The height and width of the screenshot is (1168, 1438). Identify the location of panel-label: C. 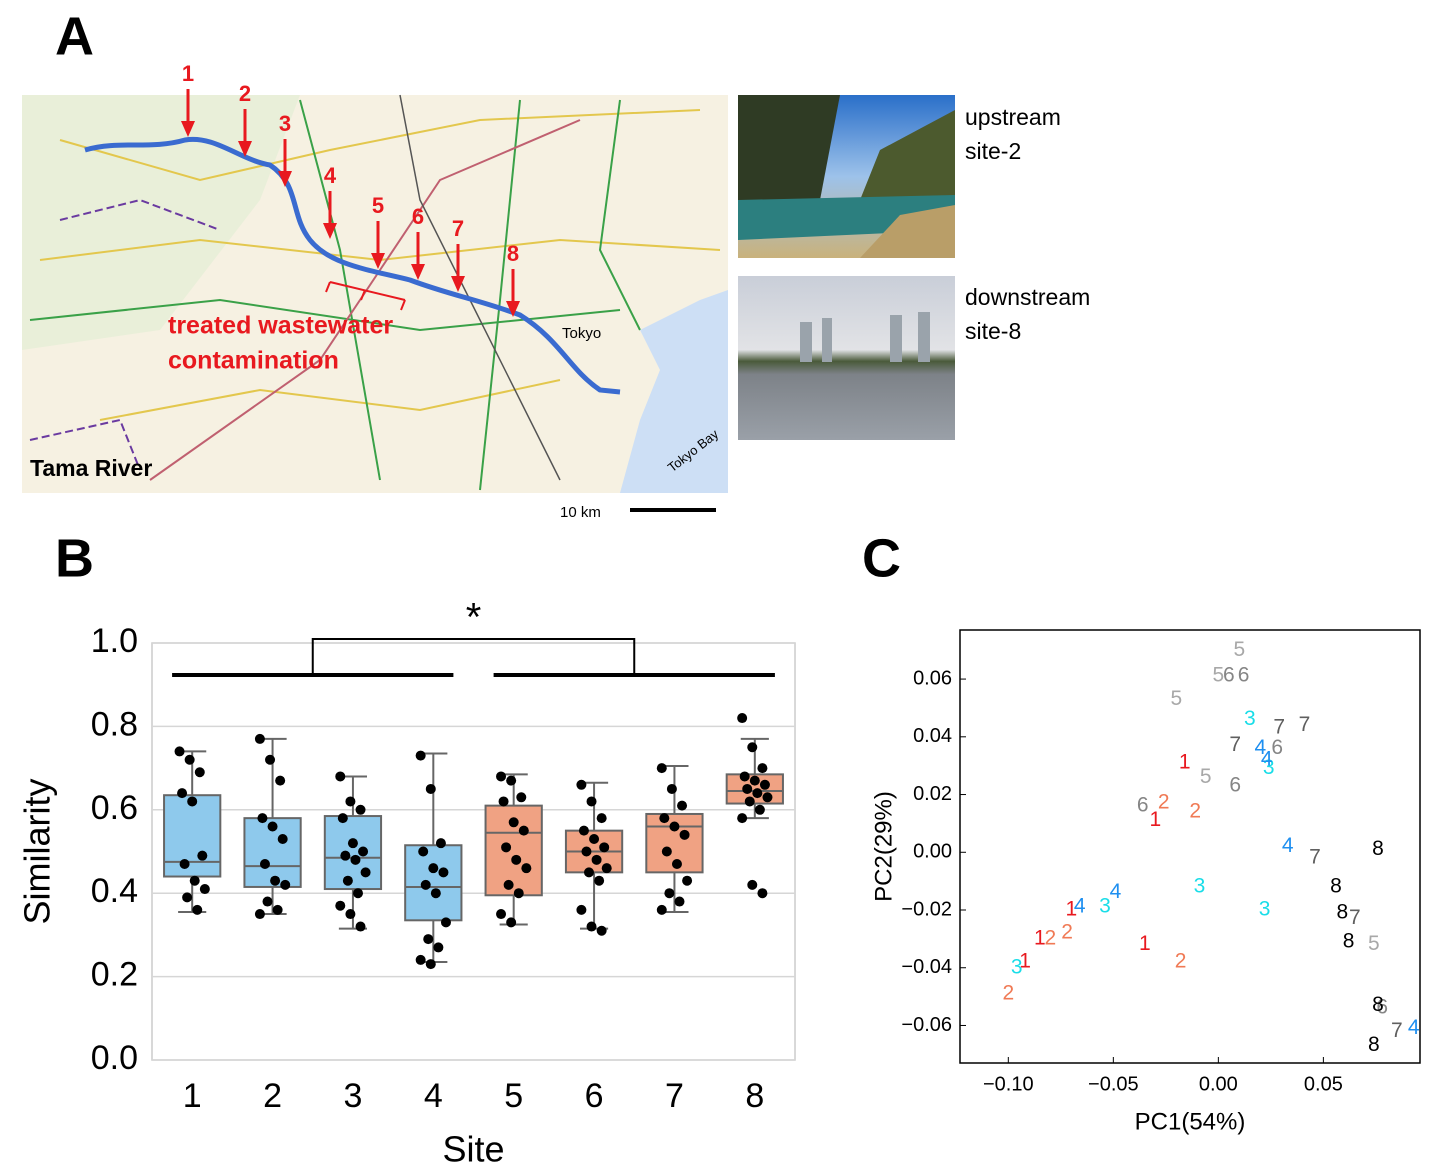
(881, 558).